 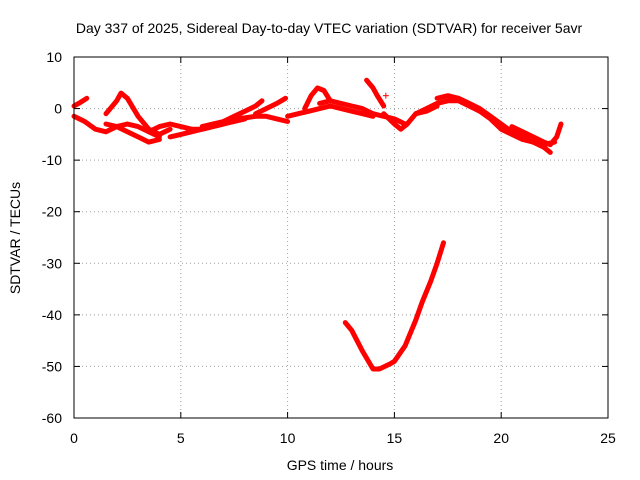 What do you see at coordinates (52, 366) in the screenshot?
I see `y-tick-label: -50` at bounding box center [52, 366].